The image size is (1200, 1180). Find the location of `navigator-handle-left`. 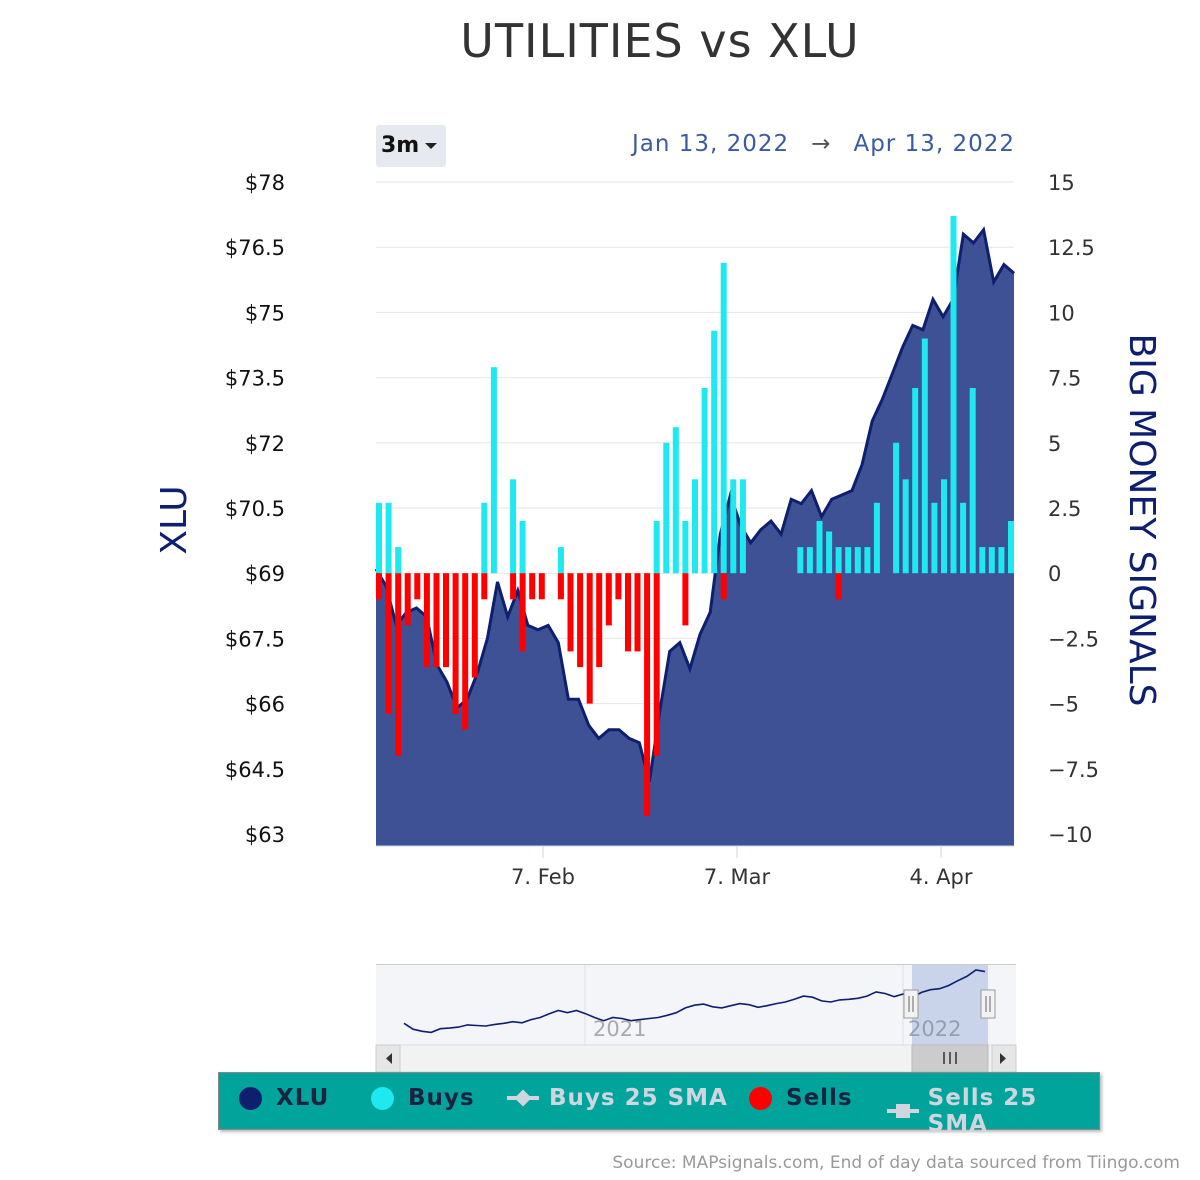

navigator-handle-left is located at coordinates (911, 1004).